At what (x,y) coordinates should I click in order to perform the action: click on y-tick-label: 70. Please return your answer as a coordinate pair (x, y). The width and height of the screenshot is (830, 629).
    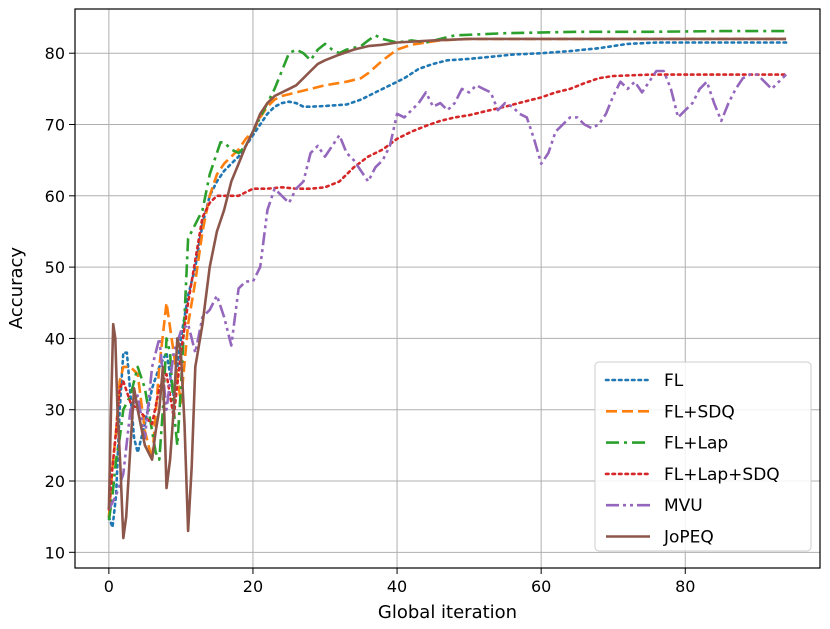
    Looking at the image, I should click on (55, 125).